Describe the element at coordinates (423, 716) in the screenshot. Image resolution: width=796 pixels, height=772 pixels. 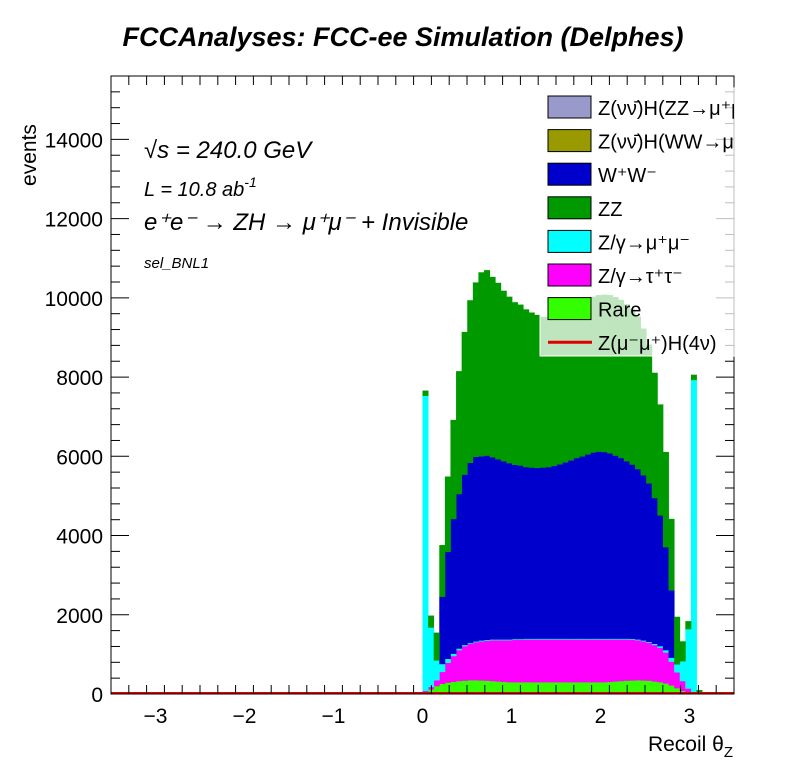
I see `x-tick-label: 0` at that location.